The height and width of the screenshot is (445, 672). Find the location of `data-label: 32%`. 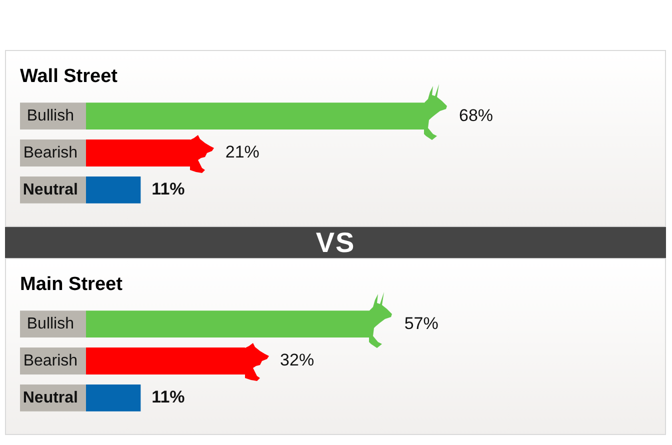

data-label: 32% is located at coordinates (297, 360).